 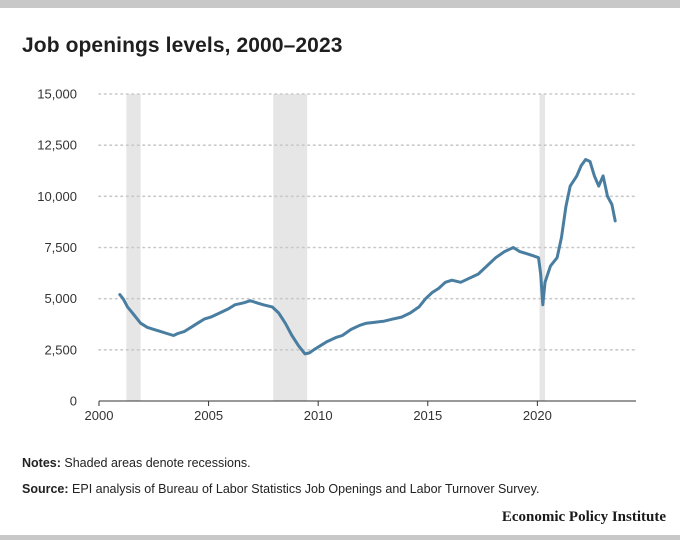 I want to click on x-tick-label: 2010, so click(x=318, y=415).